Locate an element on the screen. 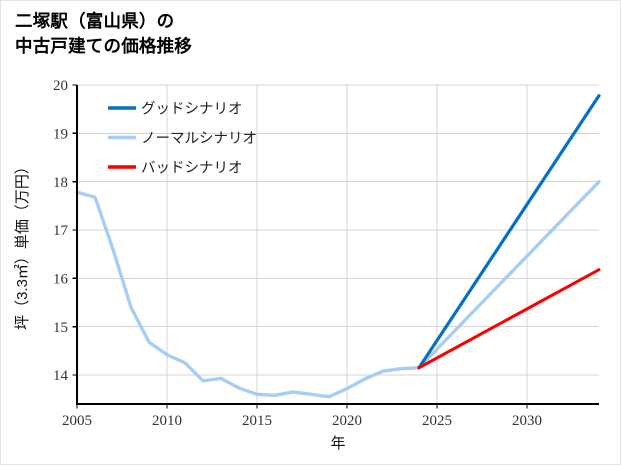 The image size is (621, 466). x-tick-label: 2005 is located at coordinates (77, 421).